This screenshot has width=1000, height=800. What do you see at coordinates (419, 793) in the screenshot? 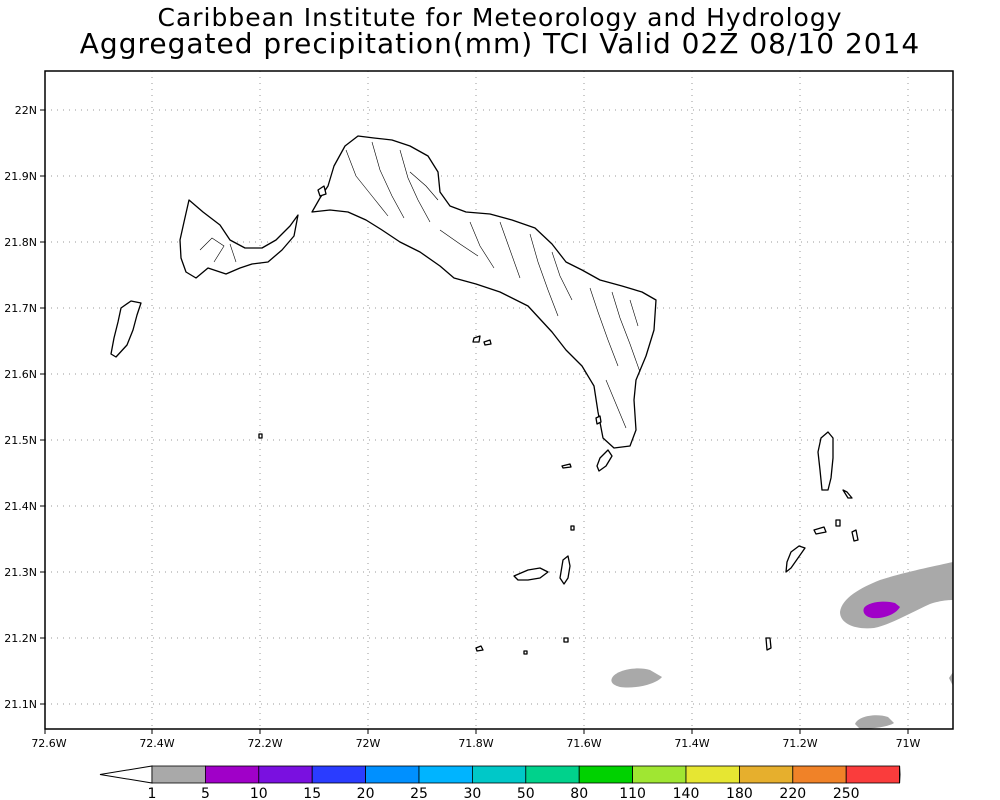
I see `colorbar-label: 25` at bounding box center [419, 793].